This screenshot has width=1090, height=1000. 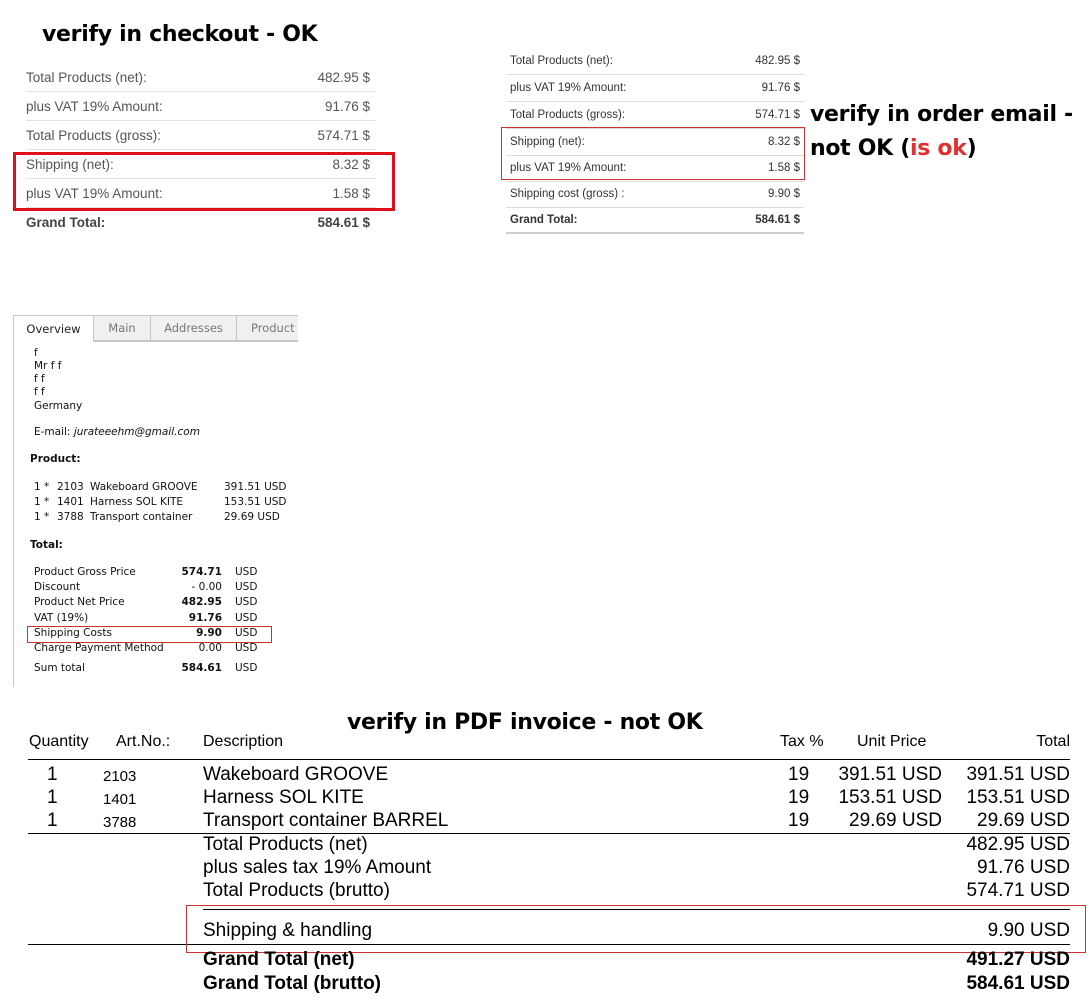 I want to click on row-value: 584.61 $, so click(x=777, y=219).